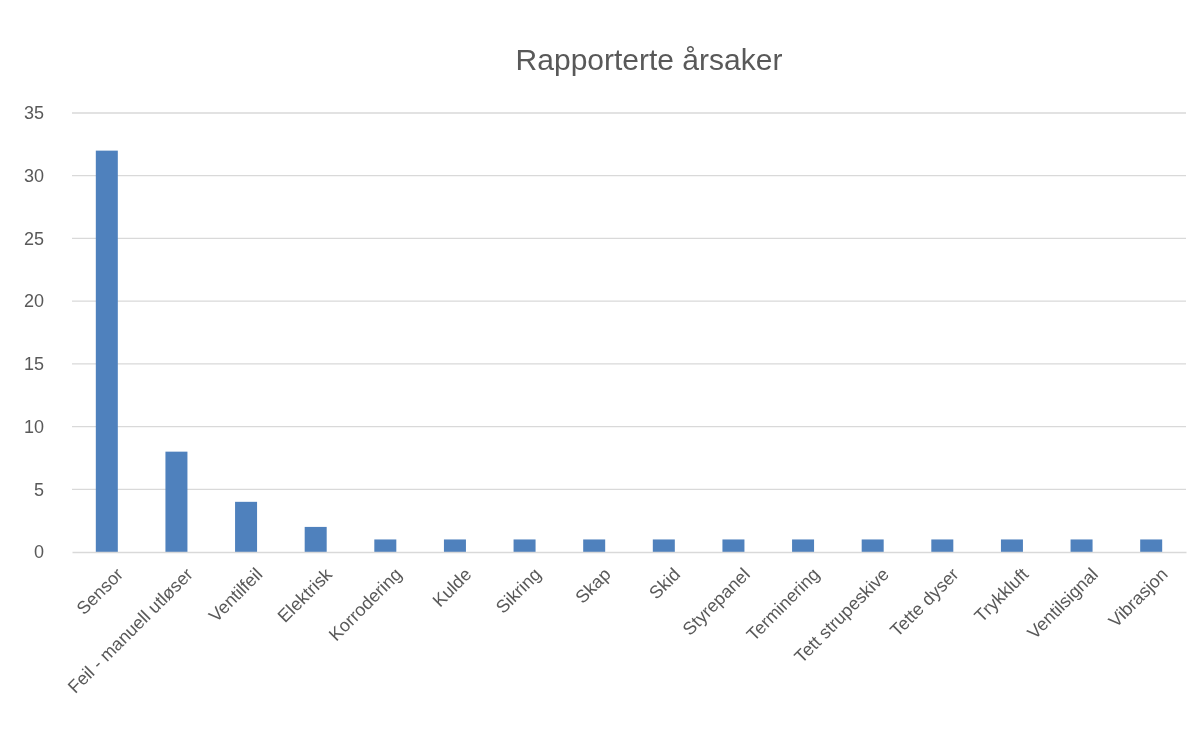 Image resolution: width=1202 pixels, height=742 pixels. I want to click on y-tick-label: 25, so click(33, 238).